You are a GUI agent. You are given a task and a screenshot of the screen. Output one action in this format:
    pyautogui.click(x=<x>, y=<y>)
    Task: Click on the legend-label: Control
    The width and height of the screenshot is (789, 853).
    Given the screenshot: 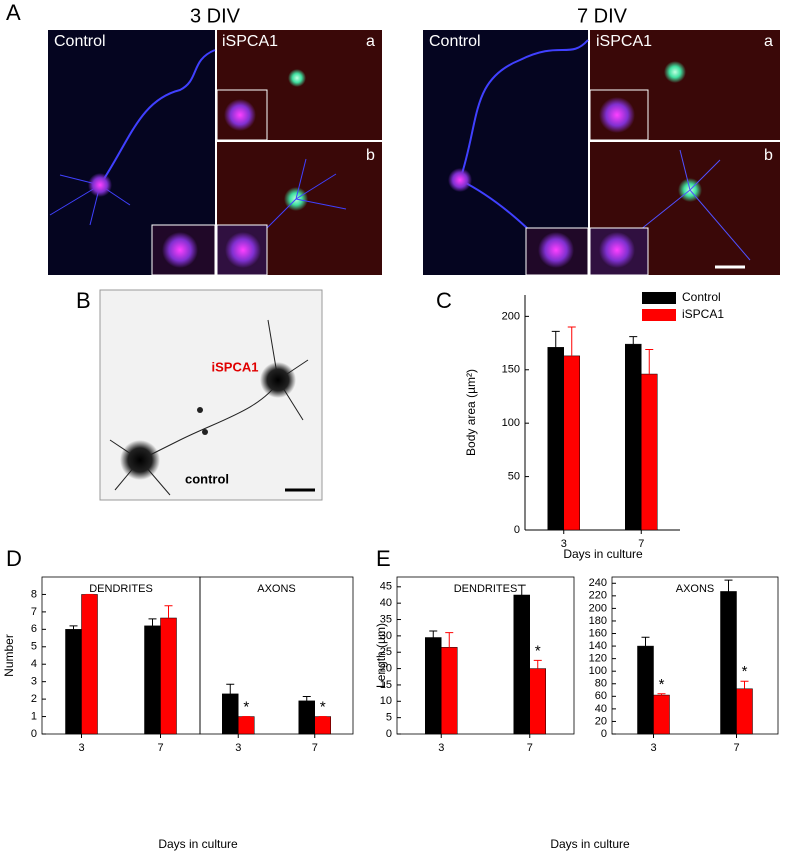 What is the action you would take?
    pyautogui.click(x=701, y=297)
    